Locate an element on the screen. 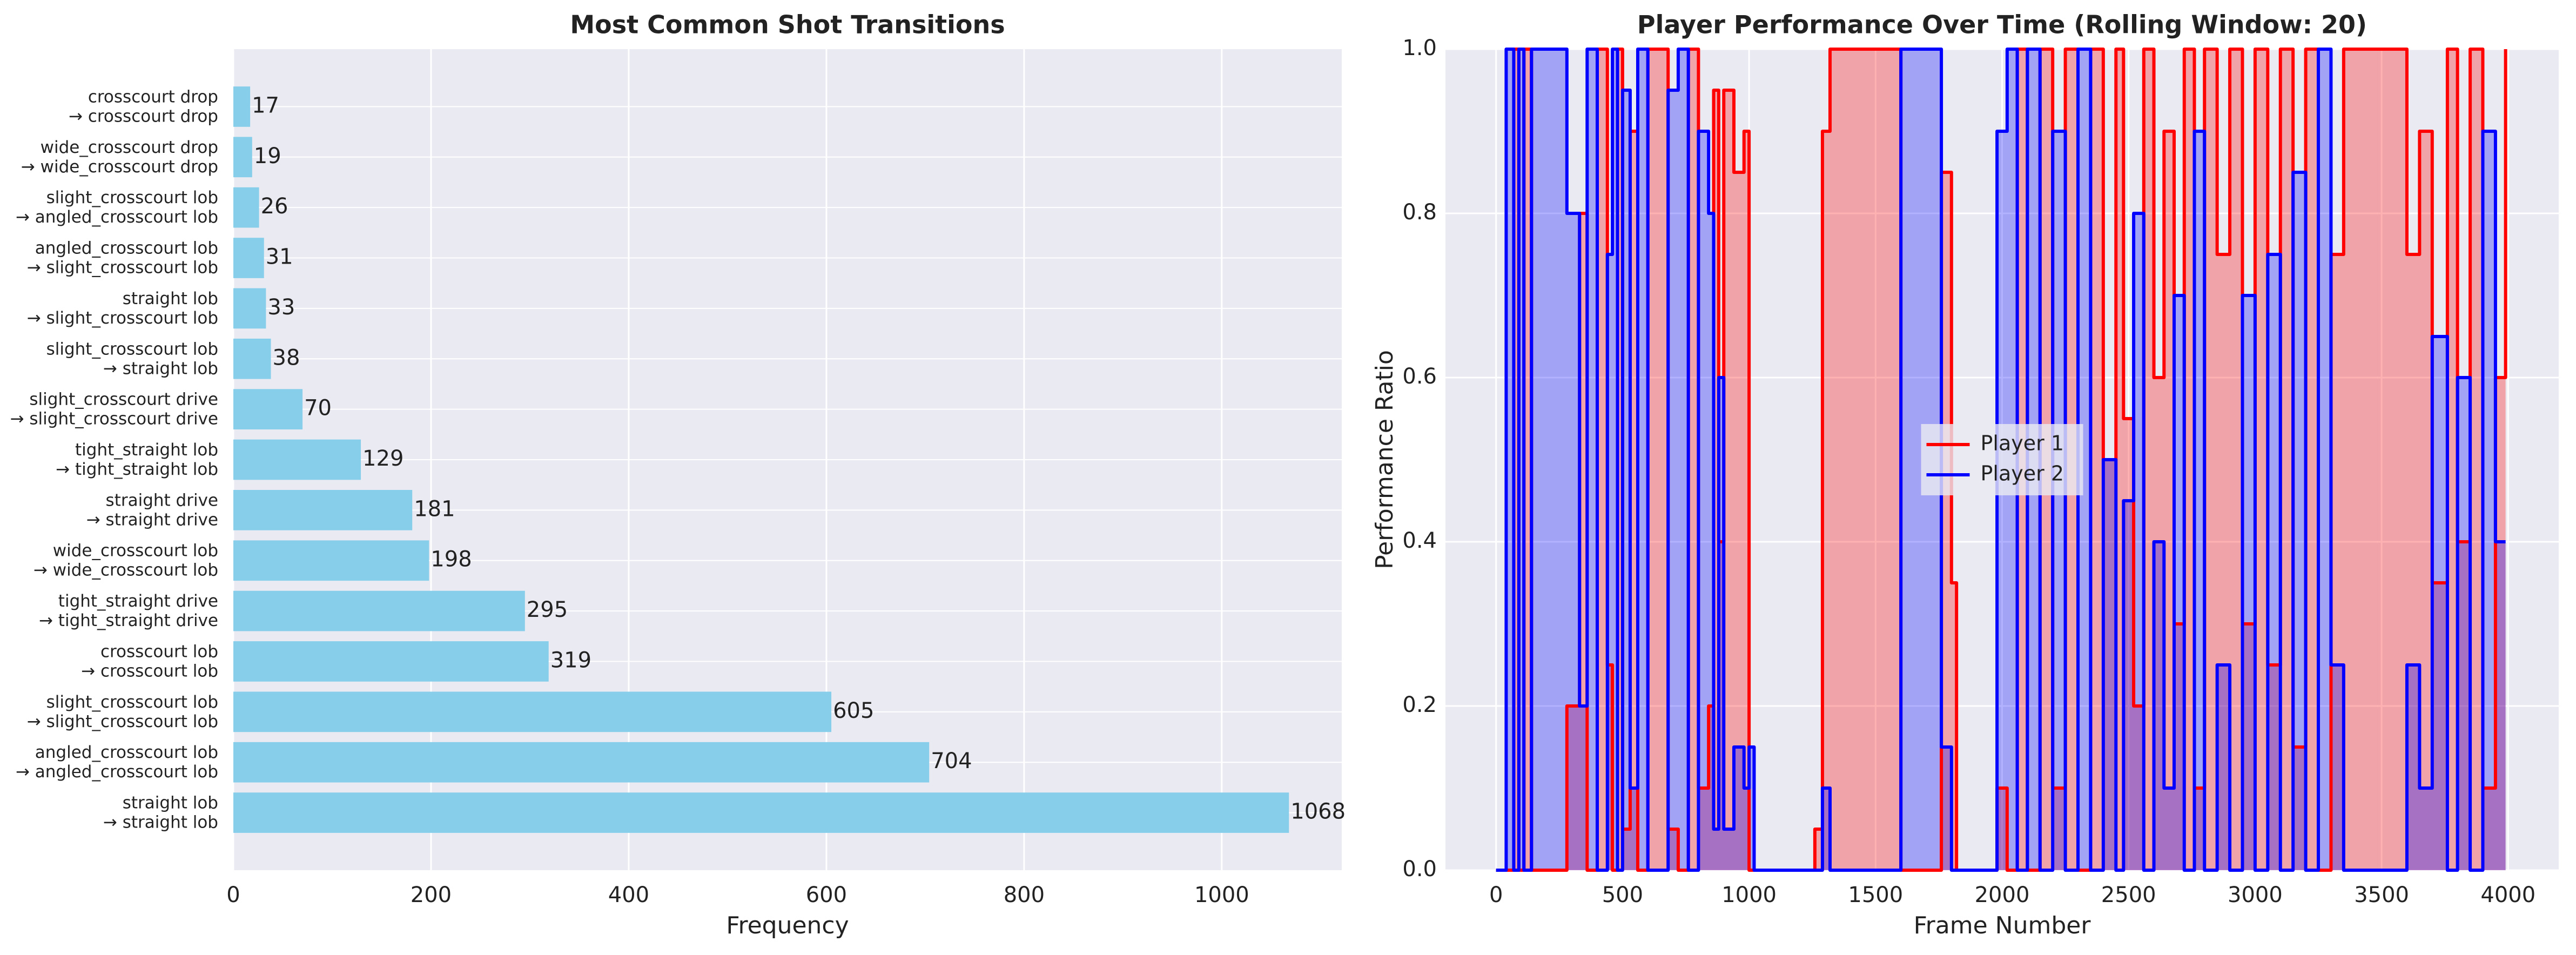  category-label-line: wide_crosscourt drop is located at coordinates (129, 147).